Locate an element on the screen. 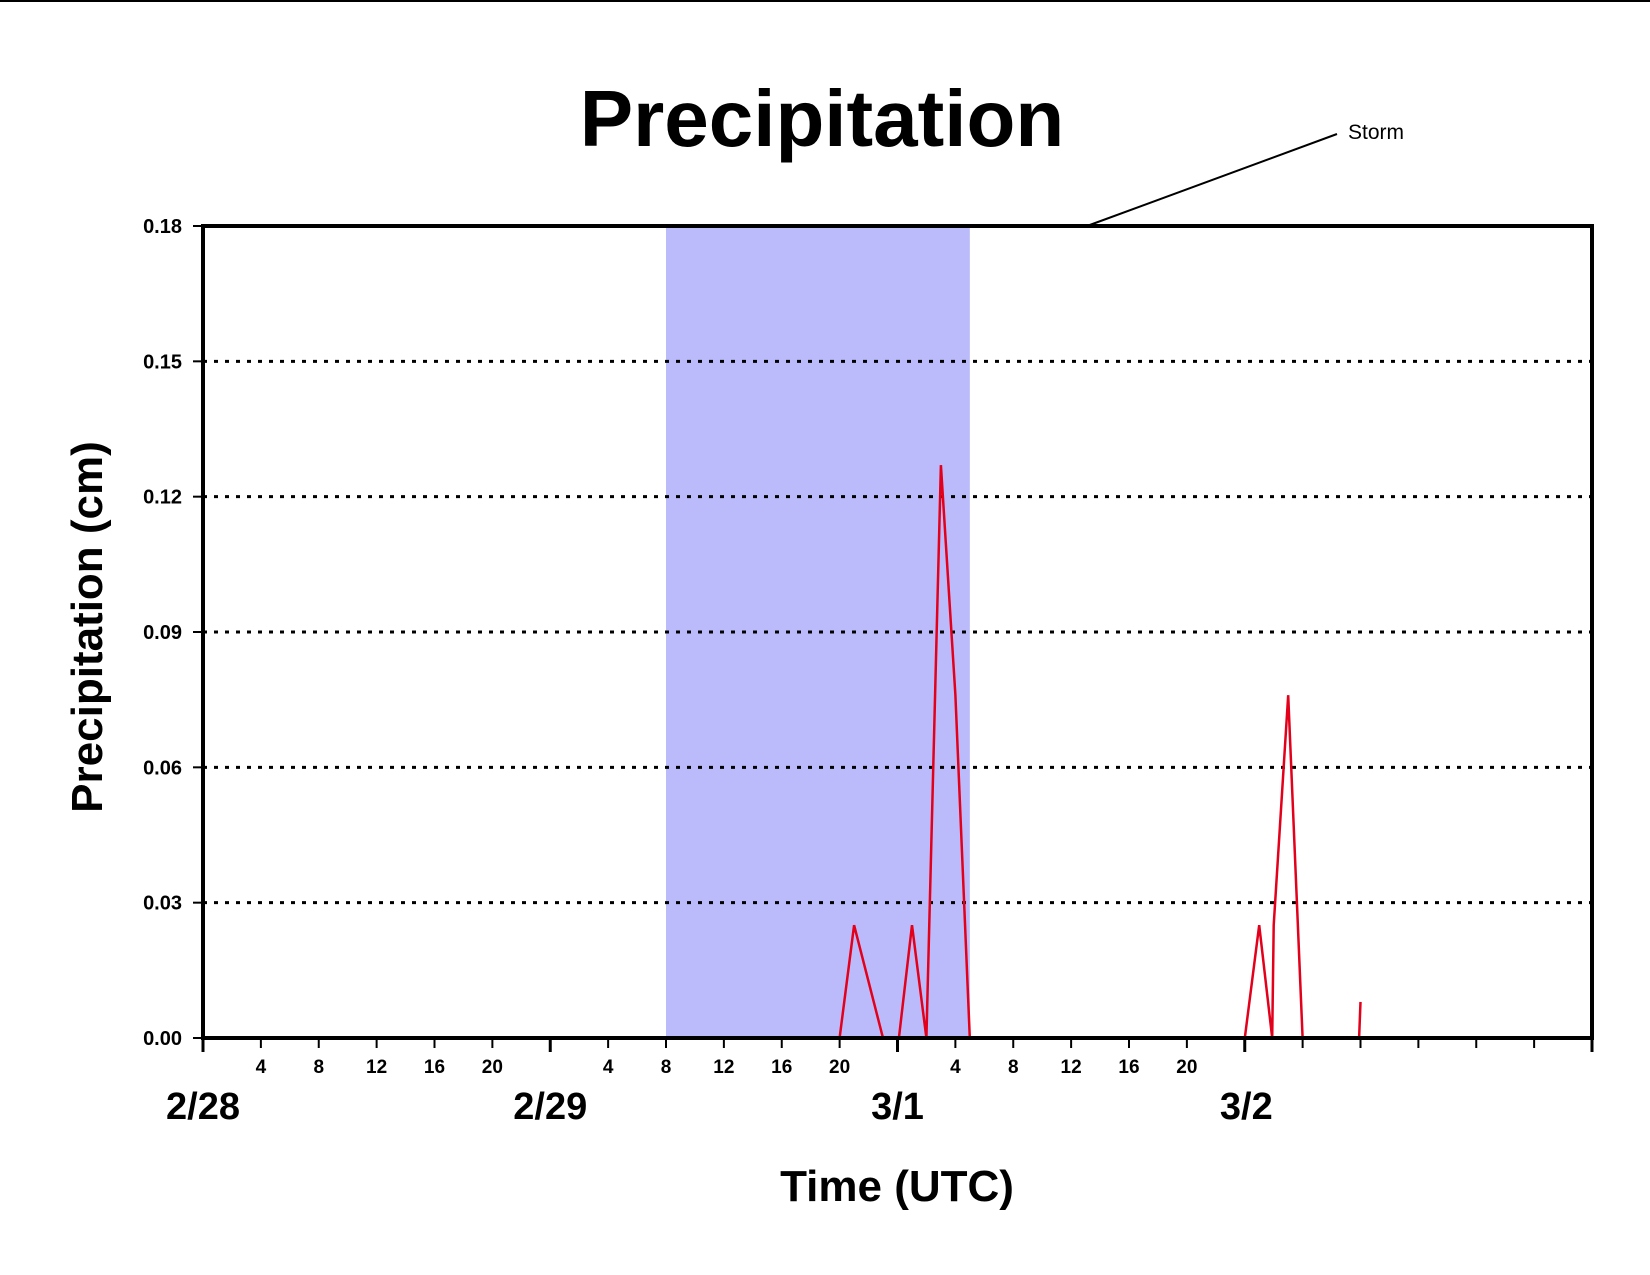  x-date-label: 3/2 is located at coordinates (1246, 1107).